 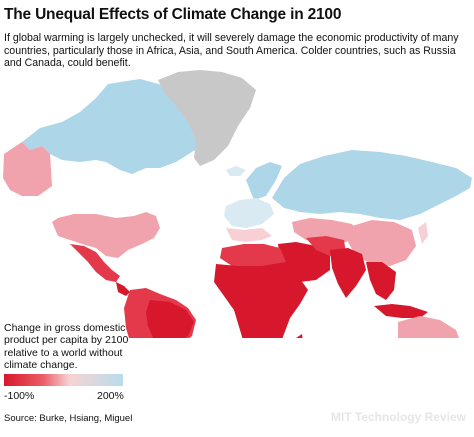 I want to click on region-scandinavia, so click(x=264, y=181).